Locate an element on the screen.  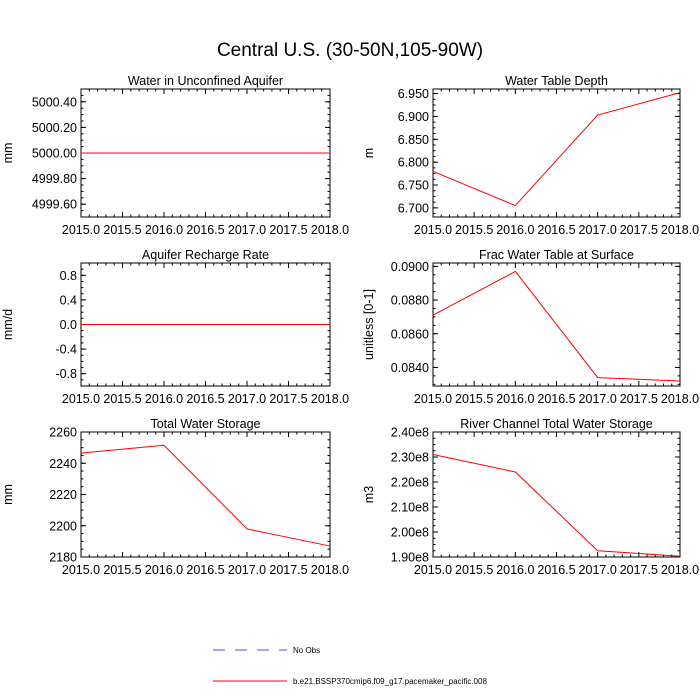
y-tick-label: -0.4 is located at coordinates (66, 350).